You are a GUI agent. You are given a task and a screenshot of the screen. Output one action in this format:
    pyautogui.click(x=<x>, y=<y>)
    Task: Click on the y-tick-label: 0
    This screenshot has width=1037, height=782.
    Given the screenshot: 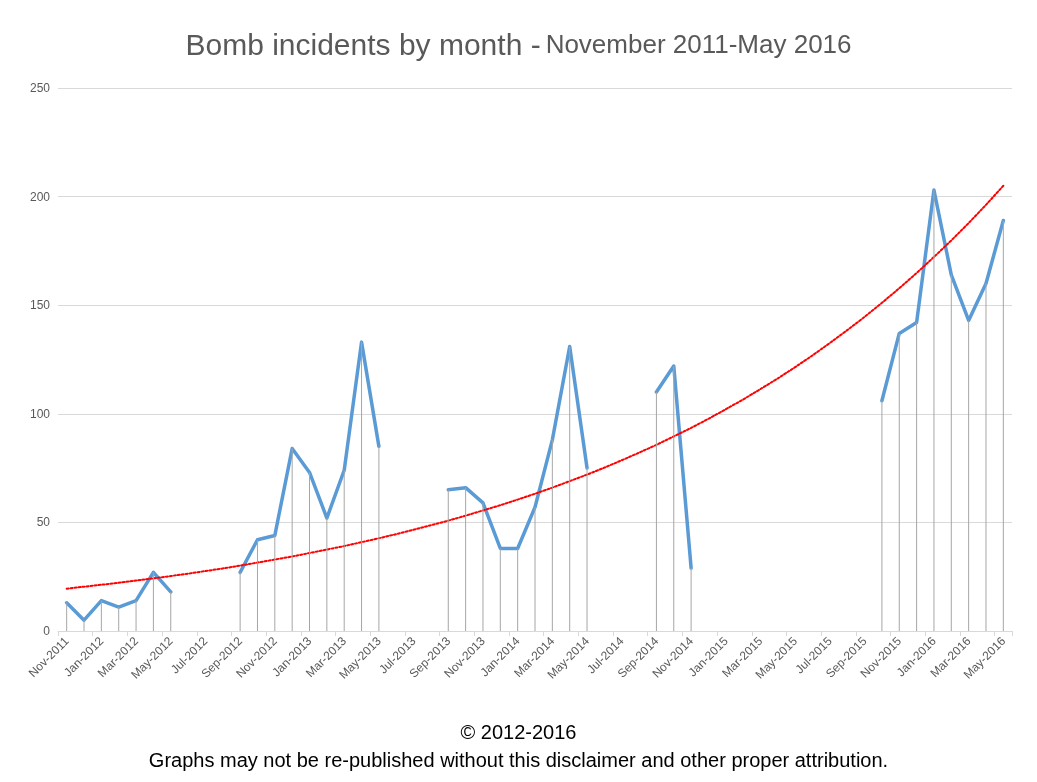 What is the action you would take?
    pyautogui.click(x=47, y=631)
    